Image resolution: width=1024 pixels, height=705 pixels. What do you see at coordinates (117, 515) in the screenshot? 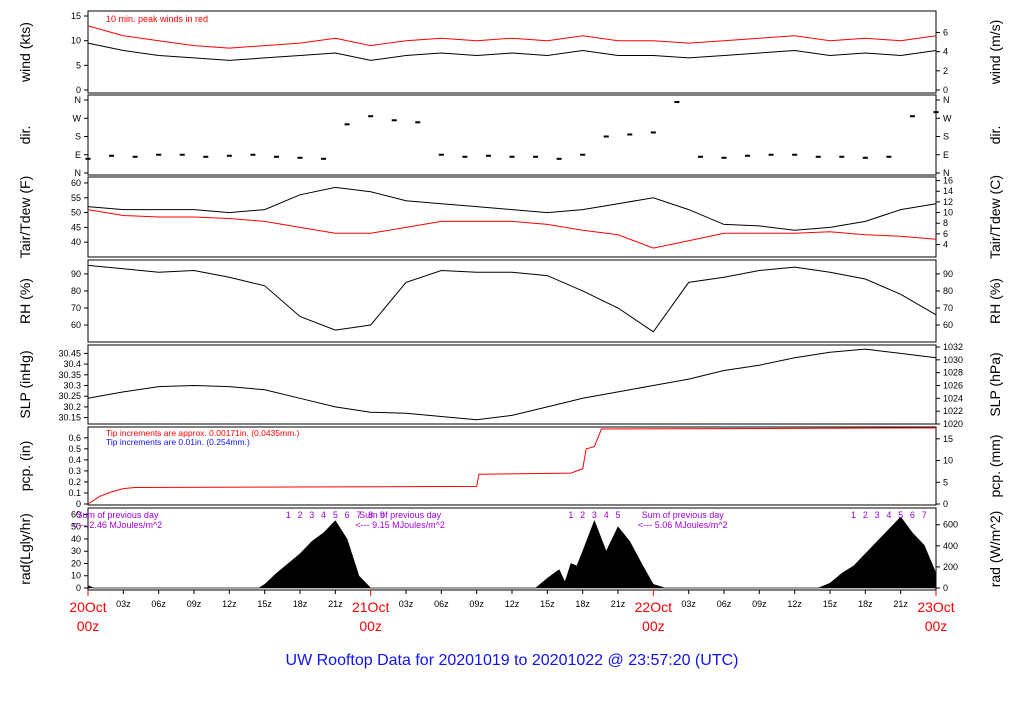
I see `radiation-summary-title: Sum of previous day` at bounding box center [117, 515].